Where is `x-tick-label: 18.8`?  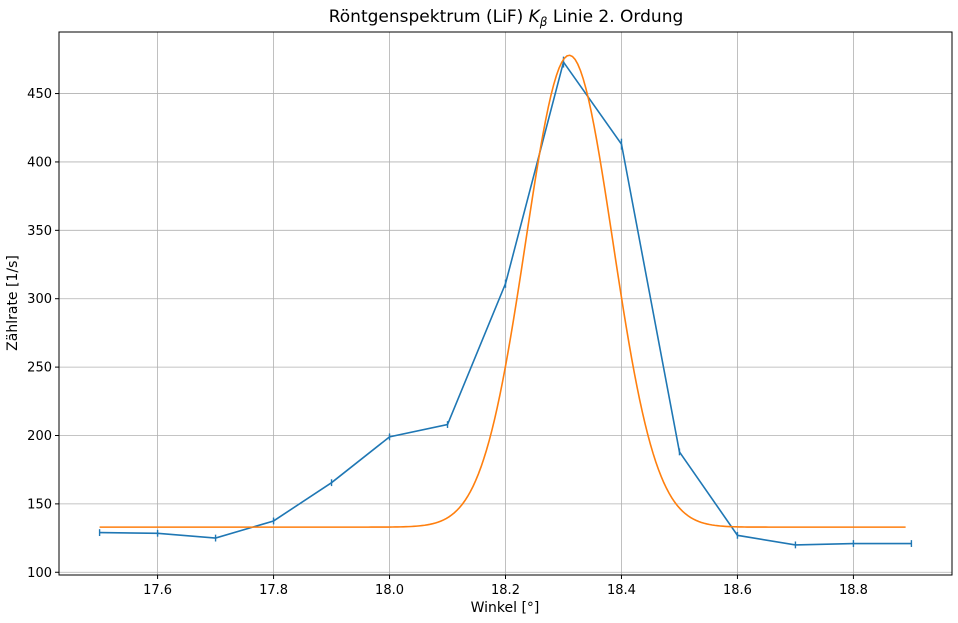 x-tick-label: 18.8 is located at coordinates (853, 590).